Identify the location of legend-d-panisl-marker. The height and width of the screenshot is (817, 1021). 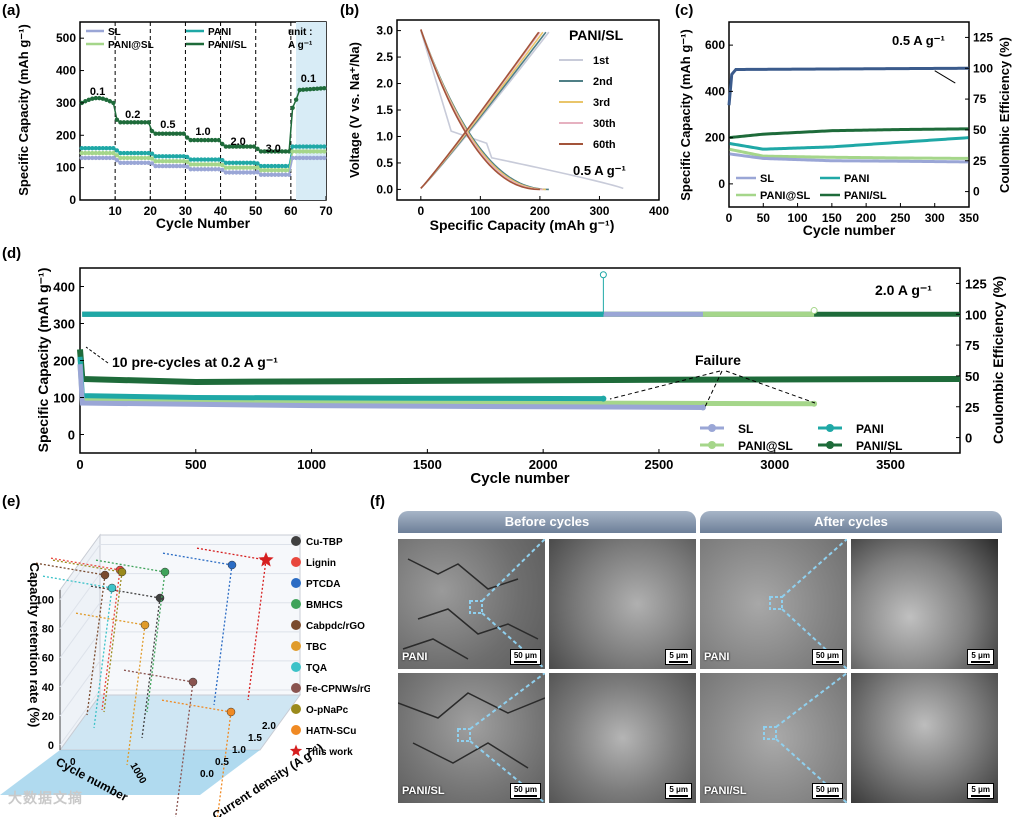
(712, 445).